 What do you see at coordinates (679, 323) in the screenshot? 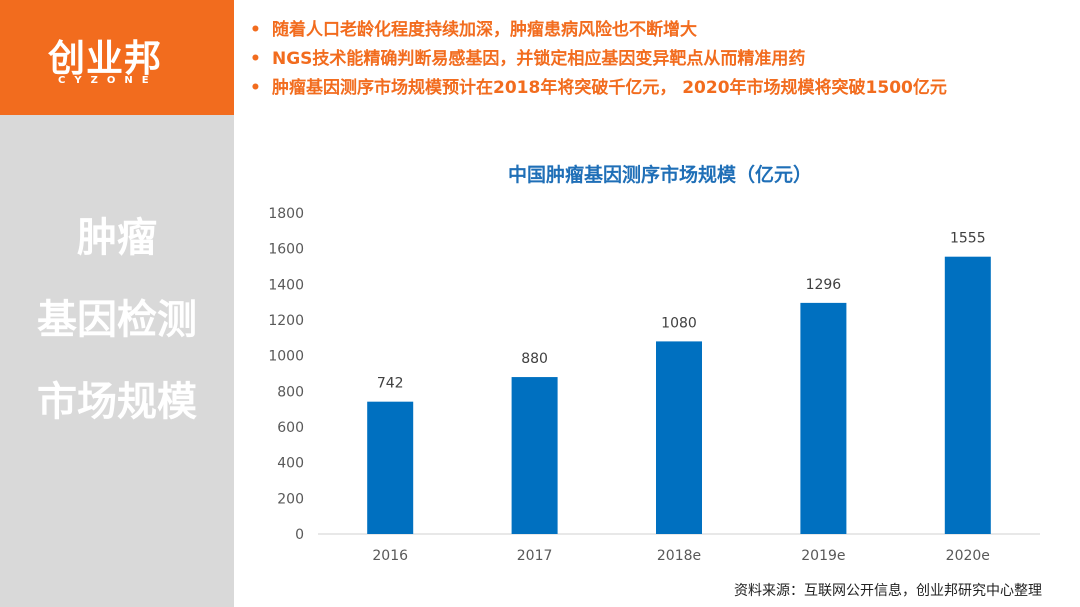
I see `data-label: 1080` at bounding box center [679, 323].